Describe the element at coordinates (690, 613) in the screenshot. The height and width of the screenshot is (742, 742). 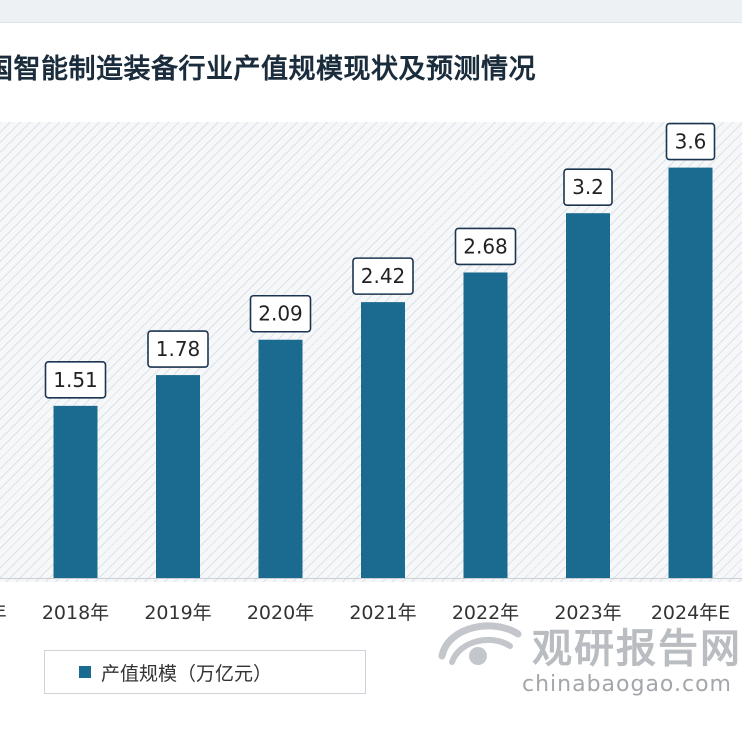
I see `x-tick-label: 2024年E` at that location.